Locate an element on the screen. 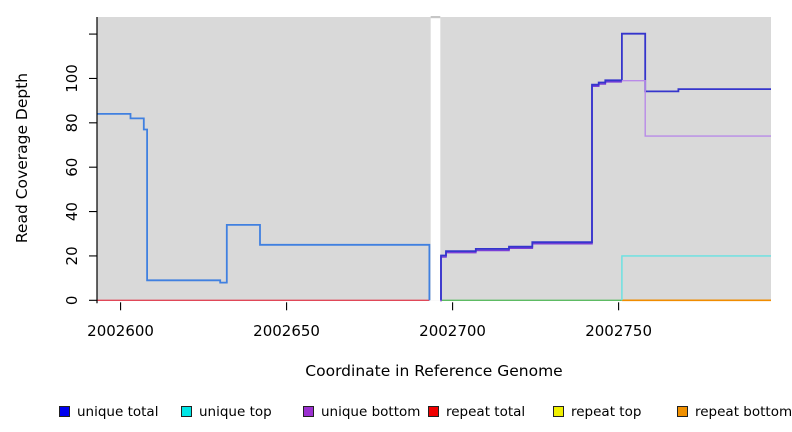 Image resolution: width=792 pixels, height=432 pixels. x-tick-label: 2002750 is located at coordinates (618, 331).